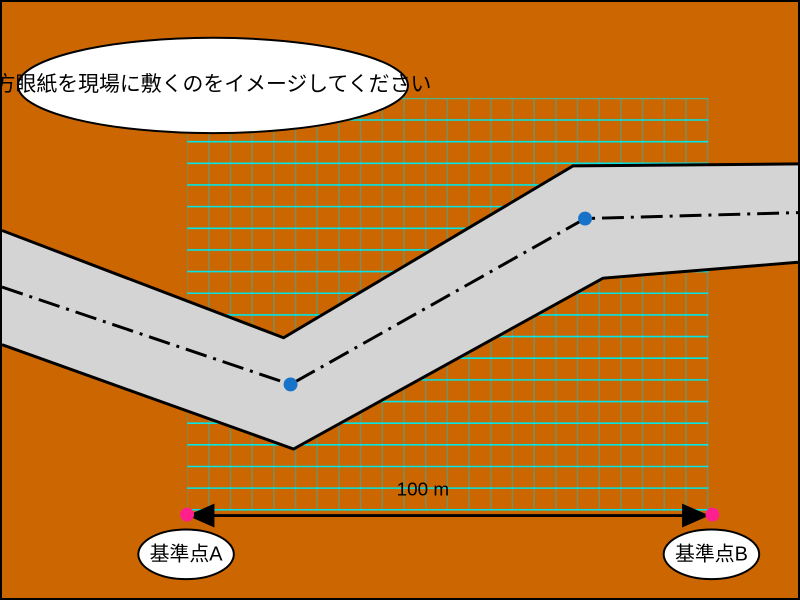 The image size is (800, 600). I want to click on callout-bubble: 方眼紙を現場に敷くのをイメージしてください, so click(216, 85).